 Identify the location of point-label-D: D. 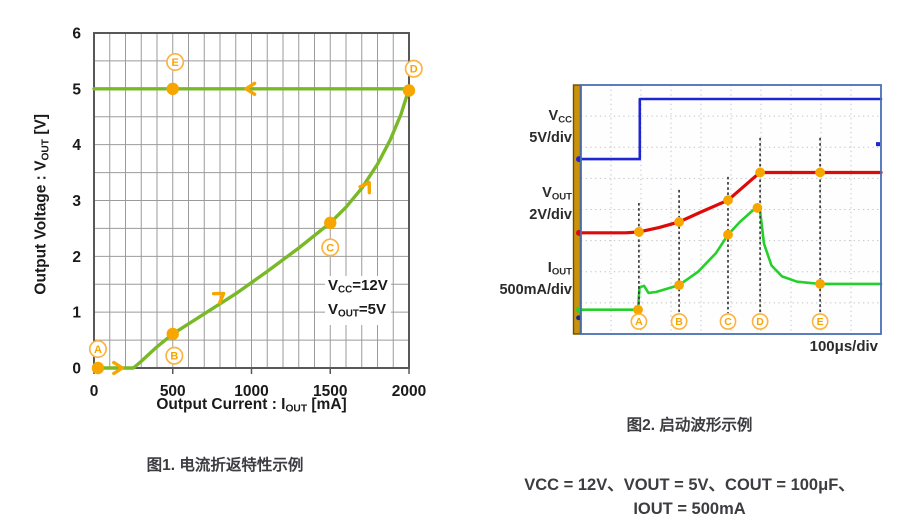
(414, 70).